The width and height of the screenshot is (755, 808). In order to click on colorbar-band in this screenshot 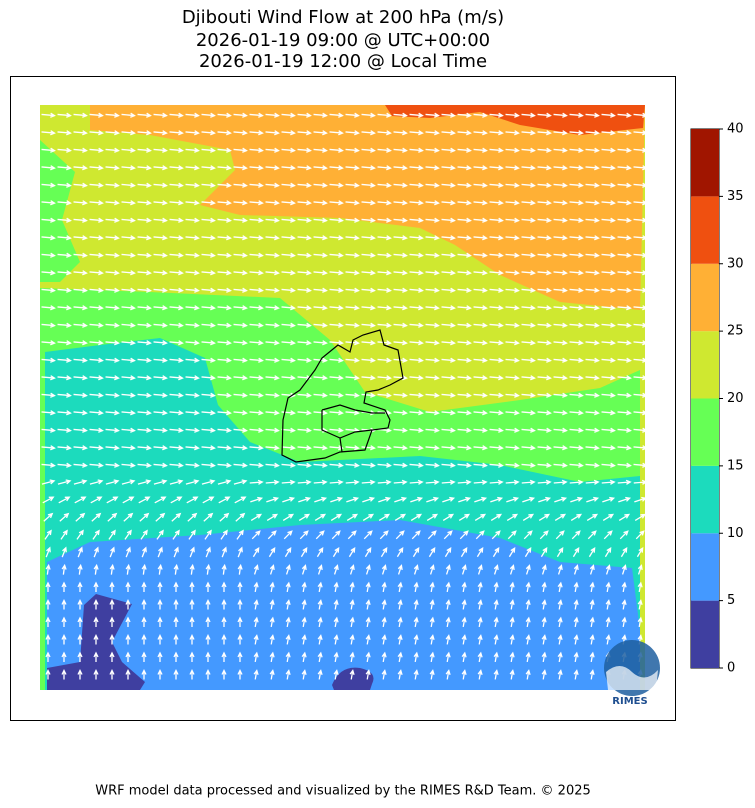, I will do `click(705, 432)`.